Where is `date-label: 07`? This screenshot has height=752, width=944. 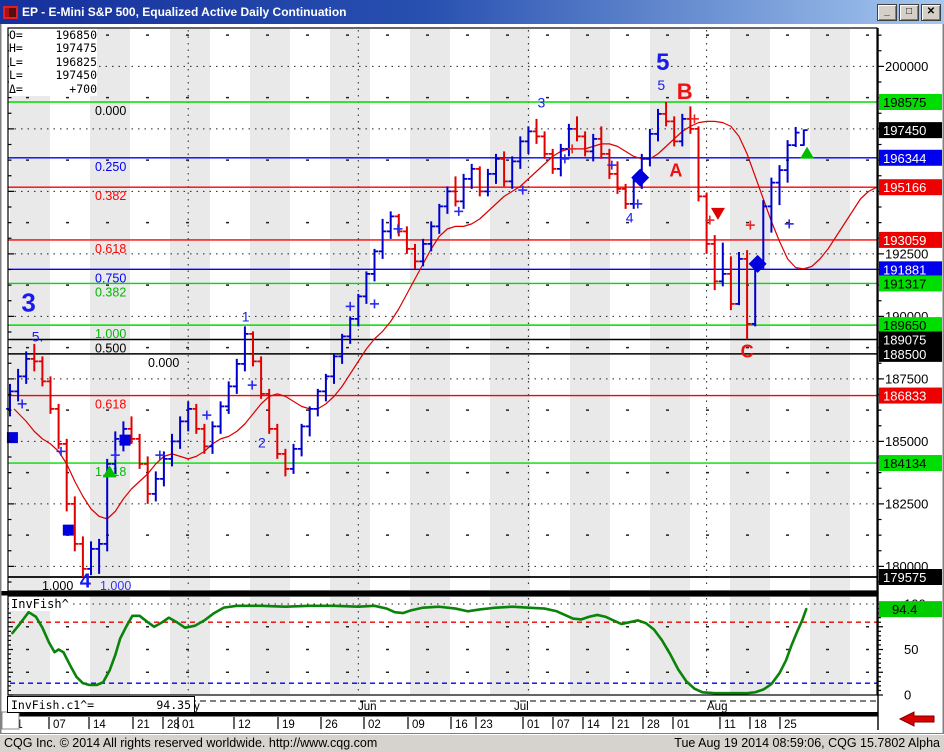
date-label: 07 is located at coordinates (59, 725).